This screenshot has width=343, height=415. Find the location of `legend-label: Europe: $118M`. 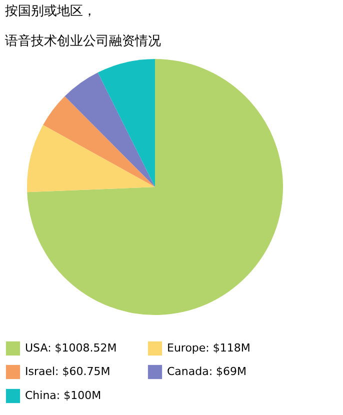

legend-label: Europe: $118M is located at coordinates (208, 347).